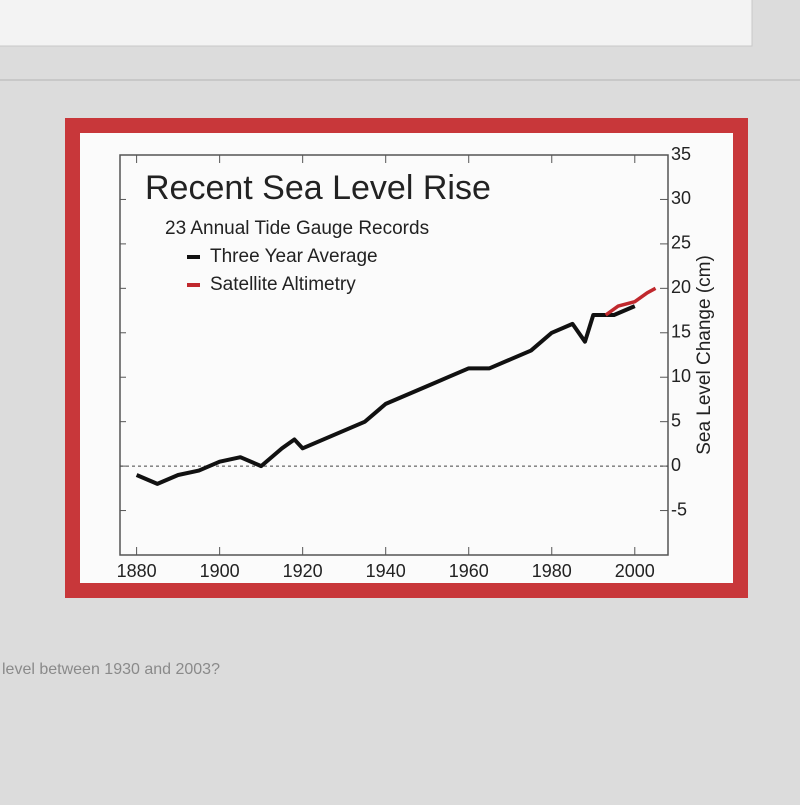 The width and height of the screenshot is (800, 805). I want to click on y-tick-label: 25, so click(681, 243).